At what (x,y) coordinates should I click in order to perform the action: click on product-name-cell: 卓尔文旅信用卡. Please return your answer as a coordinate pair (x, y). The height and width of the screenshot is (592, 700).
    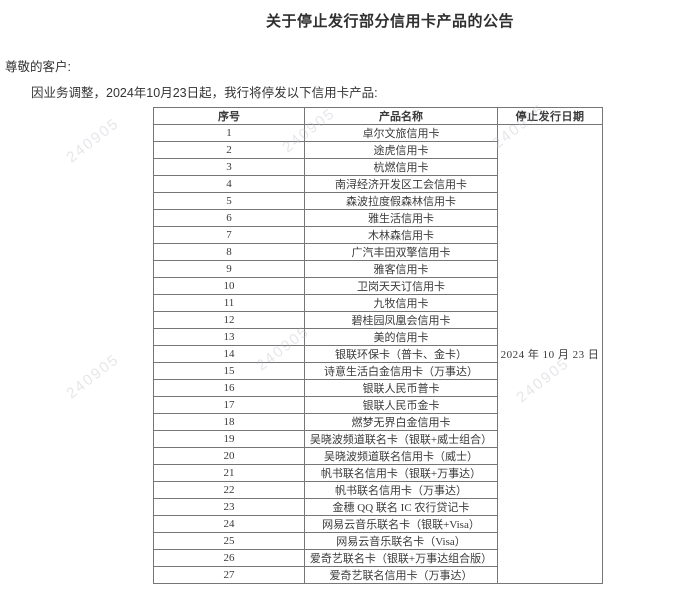
    Looking at the image, I should click on (401, 133).